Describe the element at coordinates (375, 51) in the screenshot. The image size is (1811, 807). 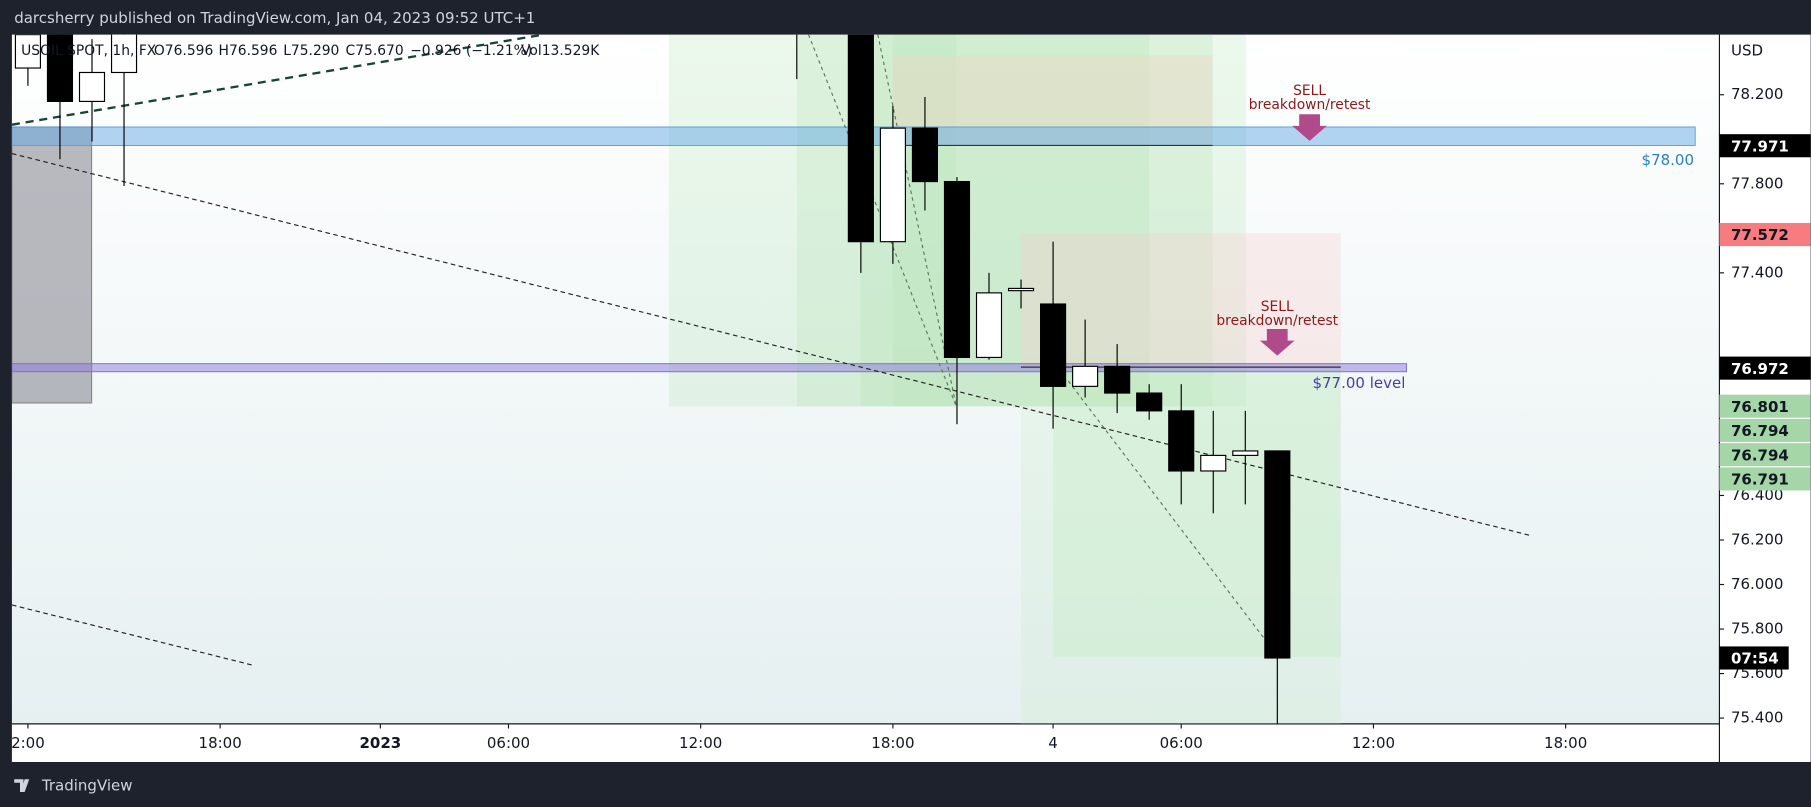
I see `ohlc: C75.670` at that location.